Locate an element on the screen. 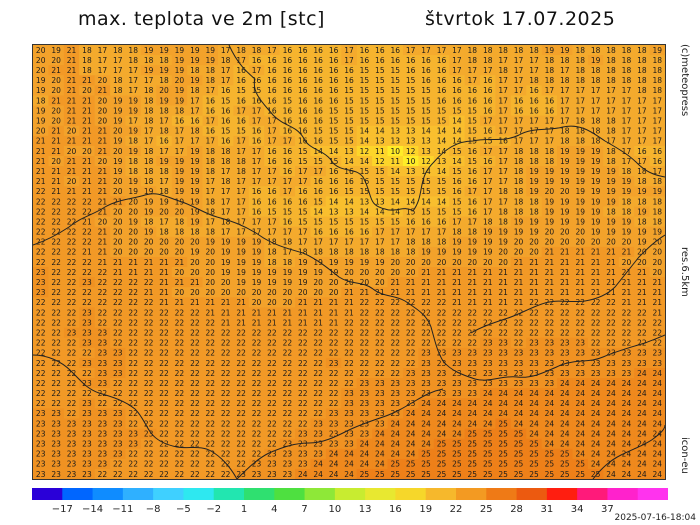  color-scale-tick: 25 is located at coordinates (486, 509).